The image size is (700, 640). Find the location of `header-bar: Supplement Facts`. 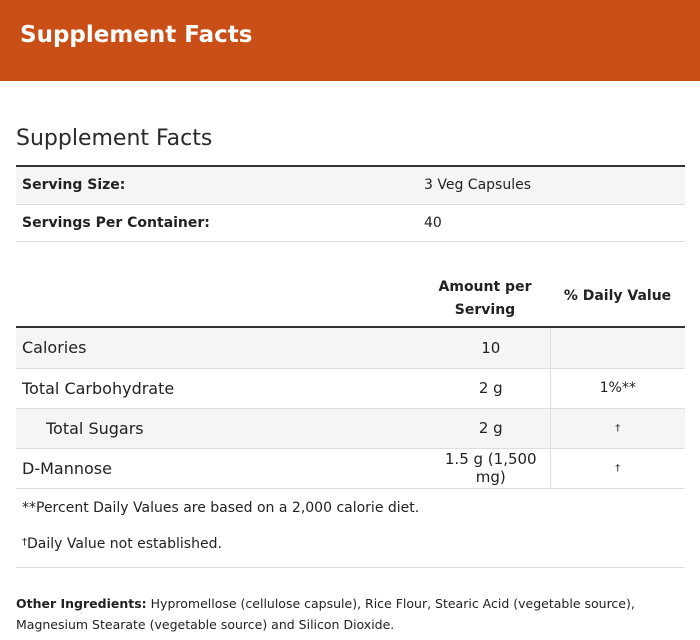

header-bar: Supplement Facts is located at coordinates (350, 40).